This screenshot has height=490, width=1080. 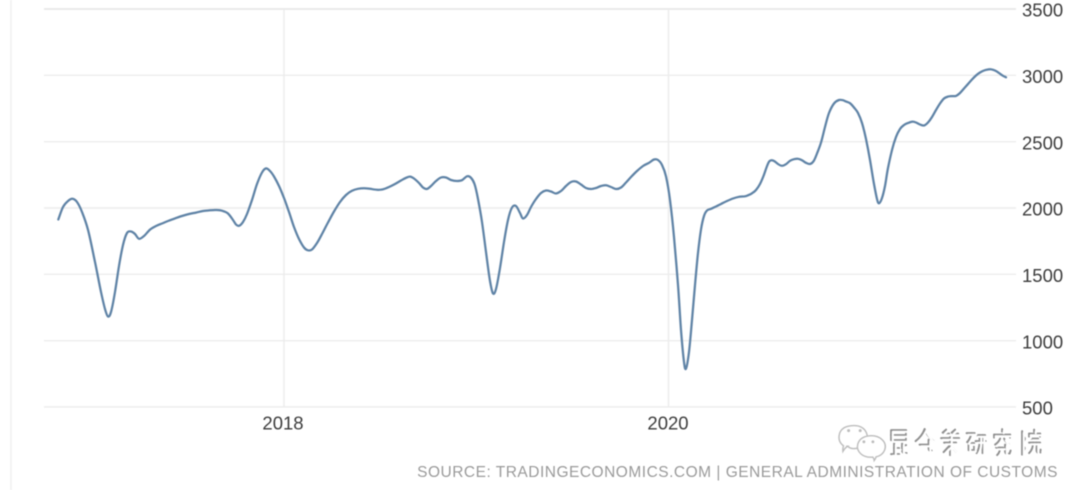 I want to click on svg-text: 500, so click(x=1037, y=408).